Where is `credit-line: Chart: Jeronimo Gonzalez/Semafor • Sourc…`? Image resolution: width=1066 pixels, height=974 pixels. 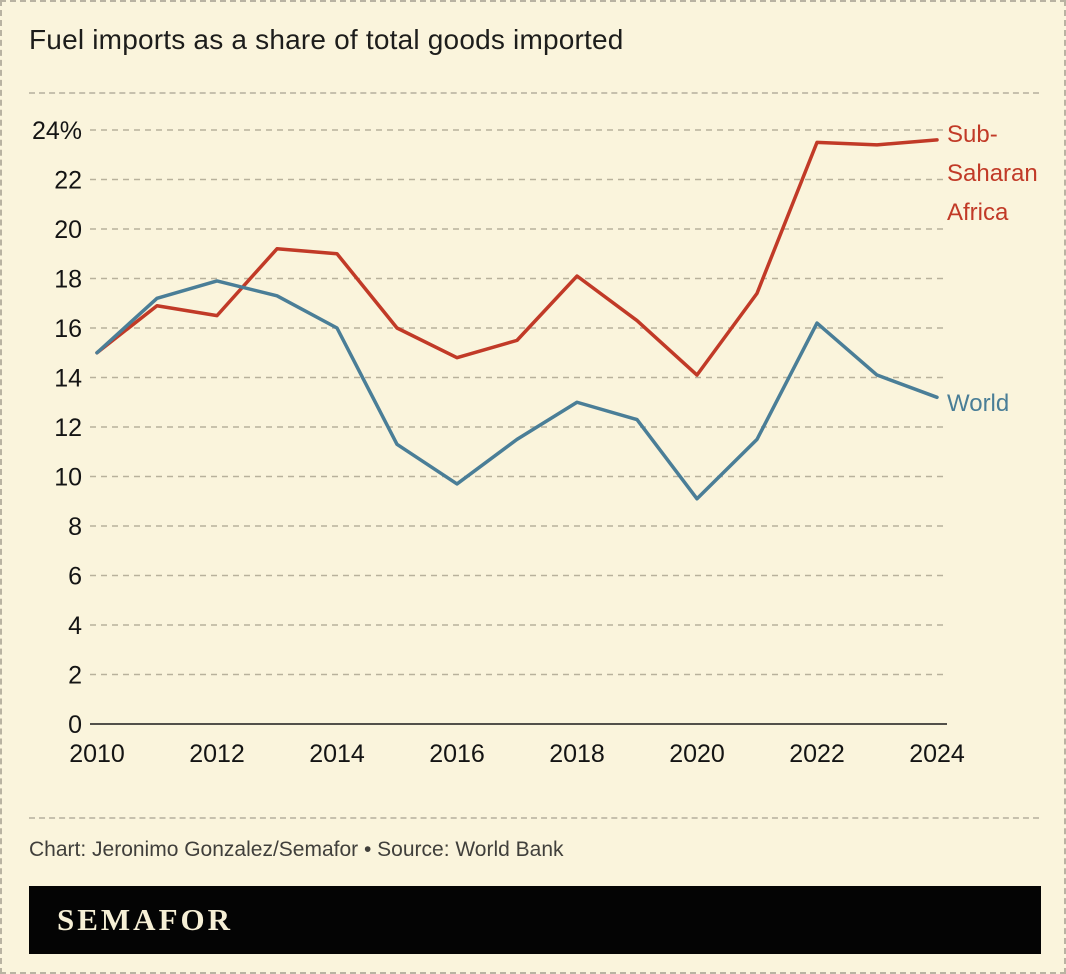 credit-line: Chart: Jeronimo Gonzalez/Semafor • Sourc… is located at coordinates (296, 849).